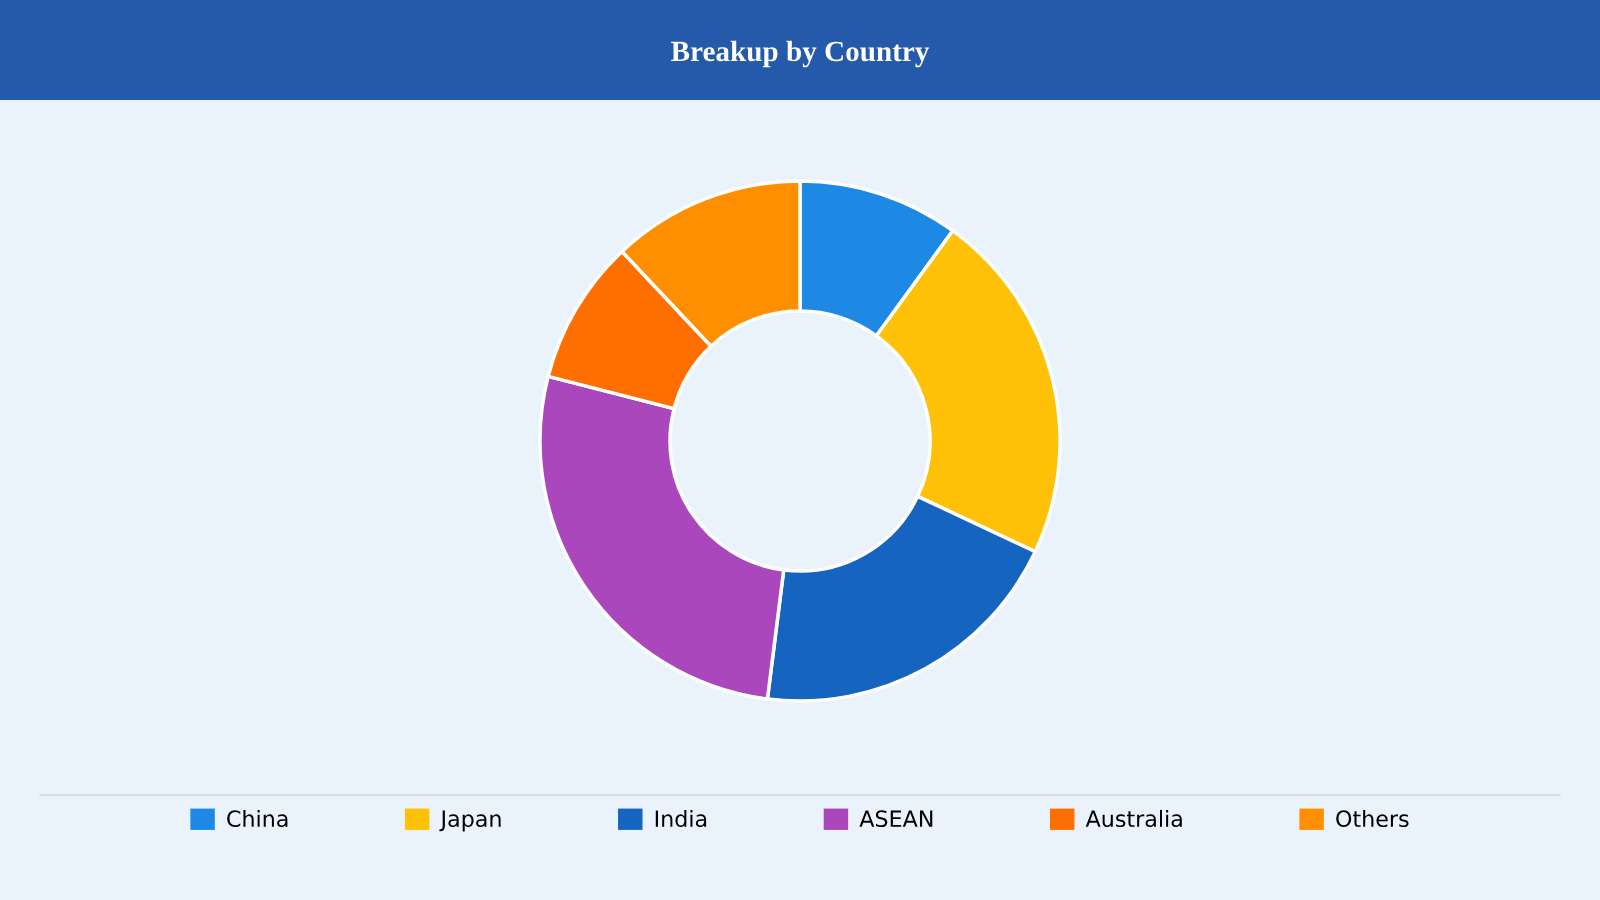 This screenshot has height=900, width=1600. Describe the element at coordinates (1372, 818) in the screenshot. I see `legend-label: Others` at that location.